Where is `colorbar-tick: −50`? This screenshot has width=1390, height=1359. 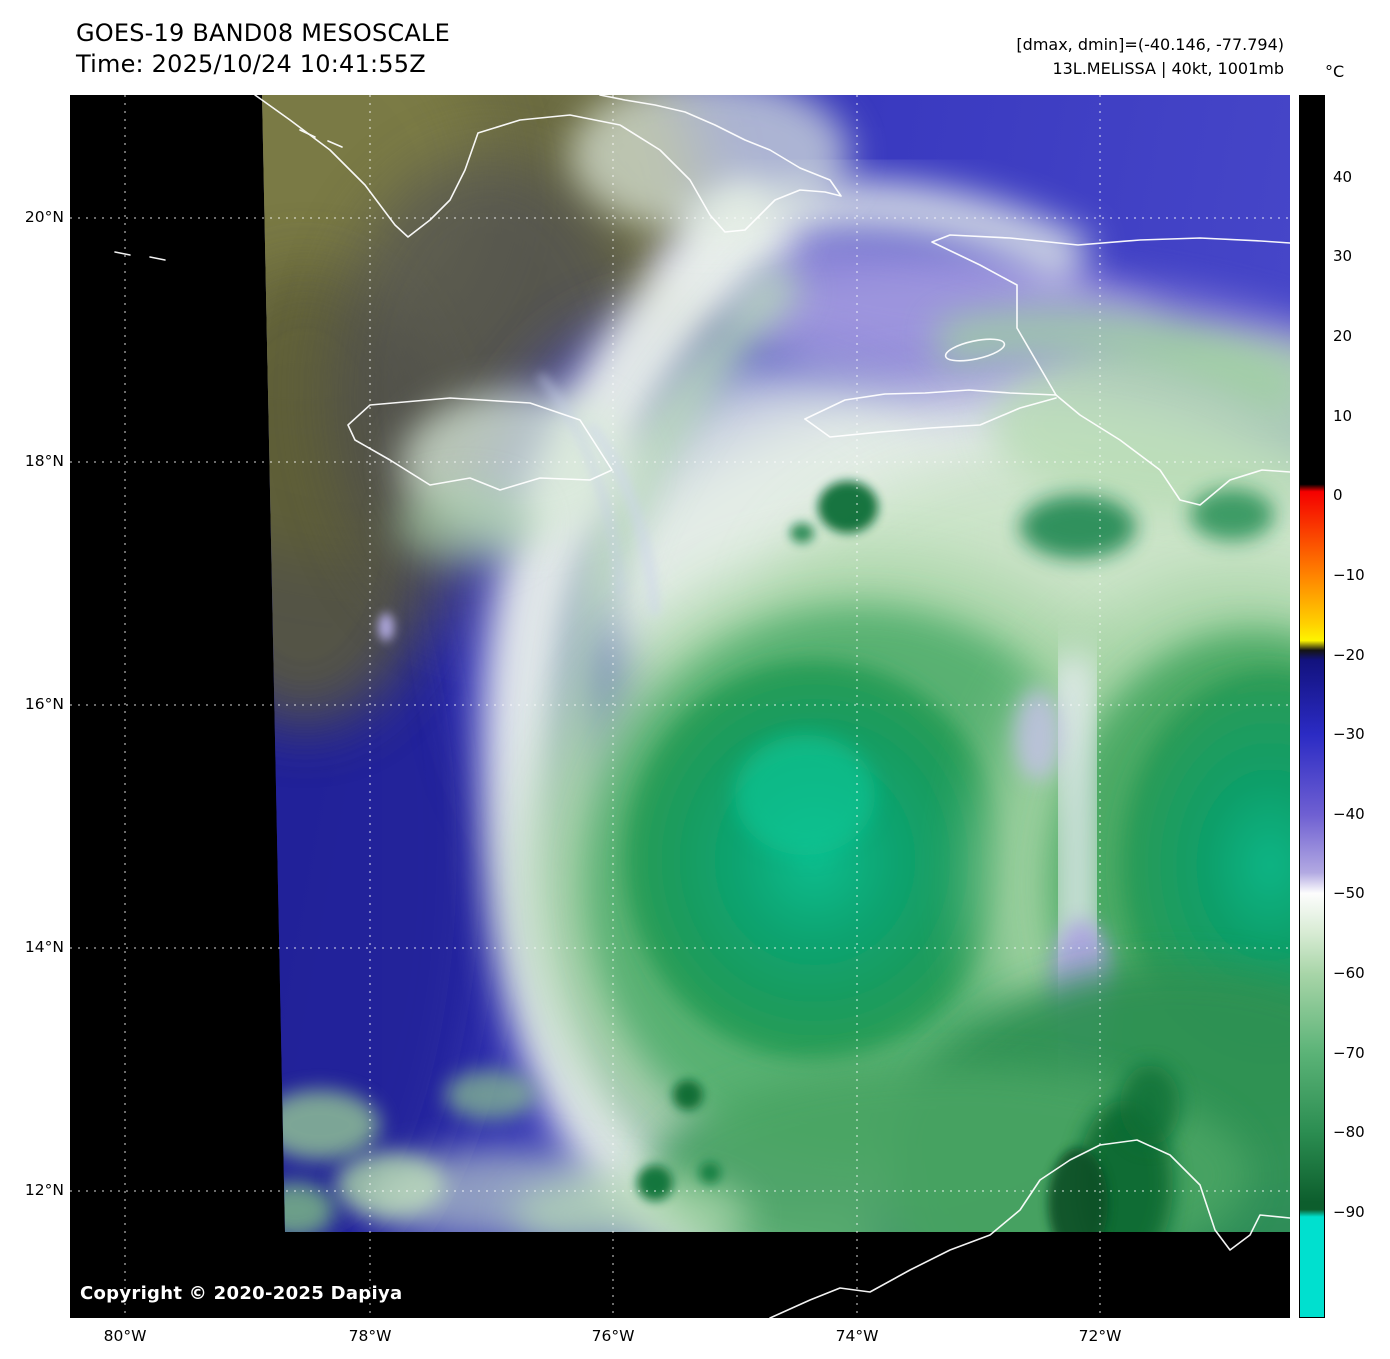
colorbar-tick: −50 is located at coordinates (1349, 893).